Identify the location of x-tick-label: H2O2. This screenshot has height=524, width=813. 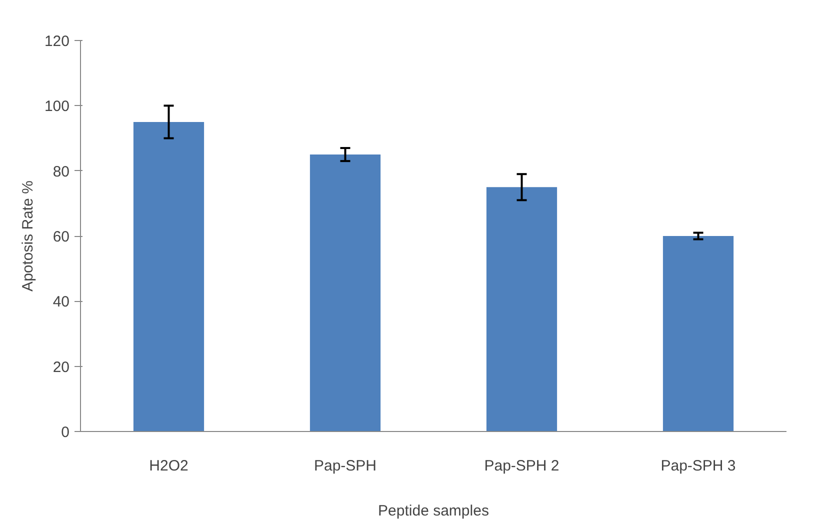
(168, 466).